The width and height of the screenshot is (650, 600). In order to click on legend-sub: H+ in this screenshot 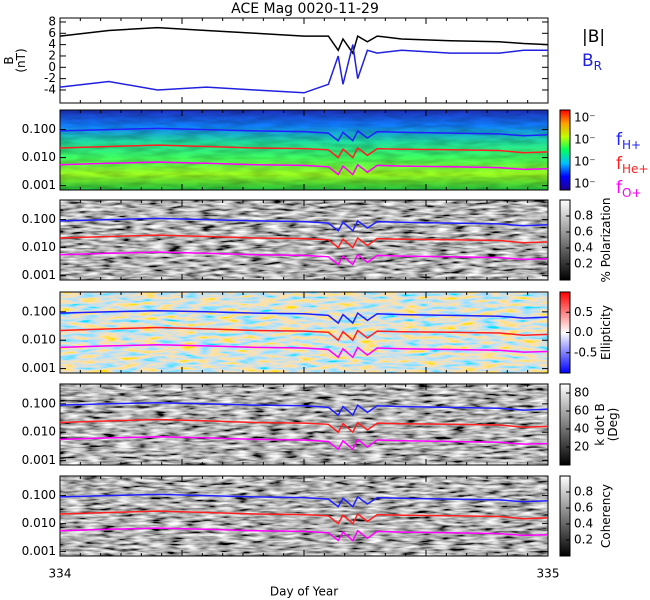, I will do `click(631, 145)`.